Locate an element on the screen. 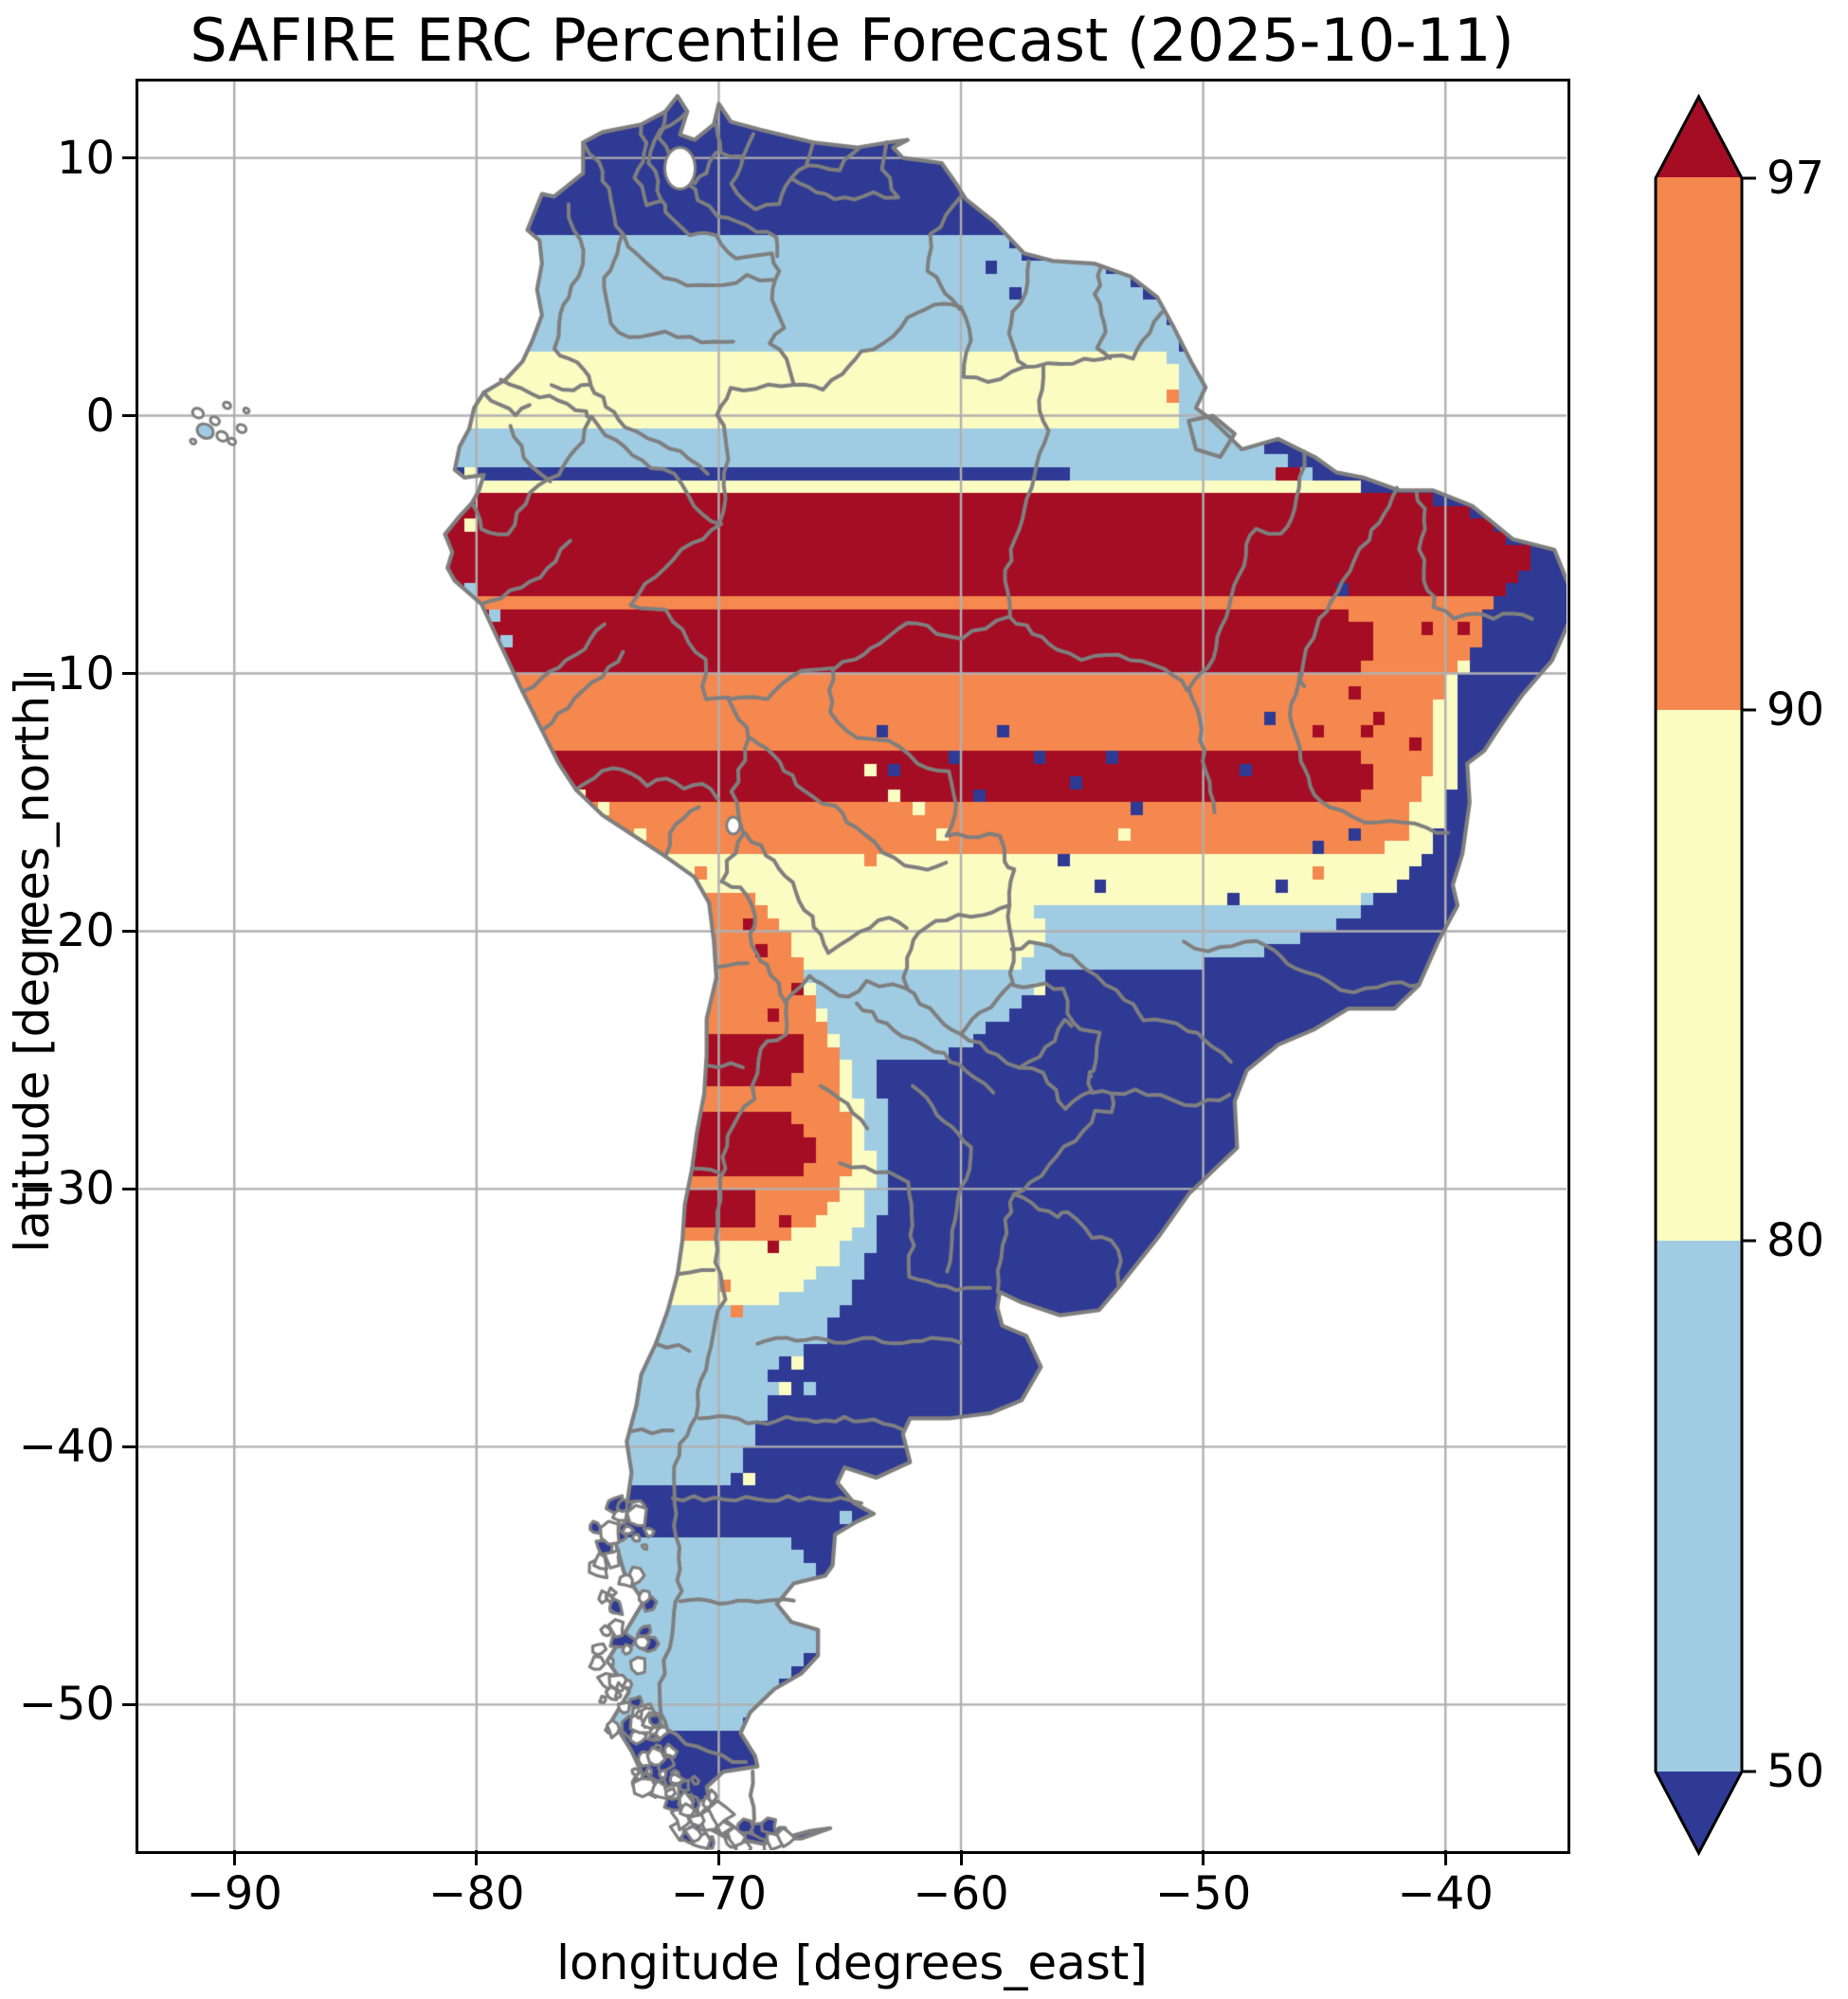 The width and height of the screenshot is (1848, 1999). y-tick-label: −30 is located at coordinates (66, 1189).